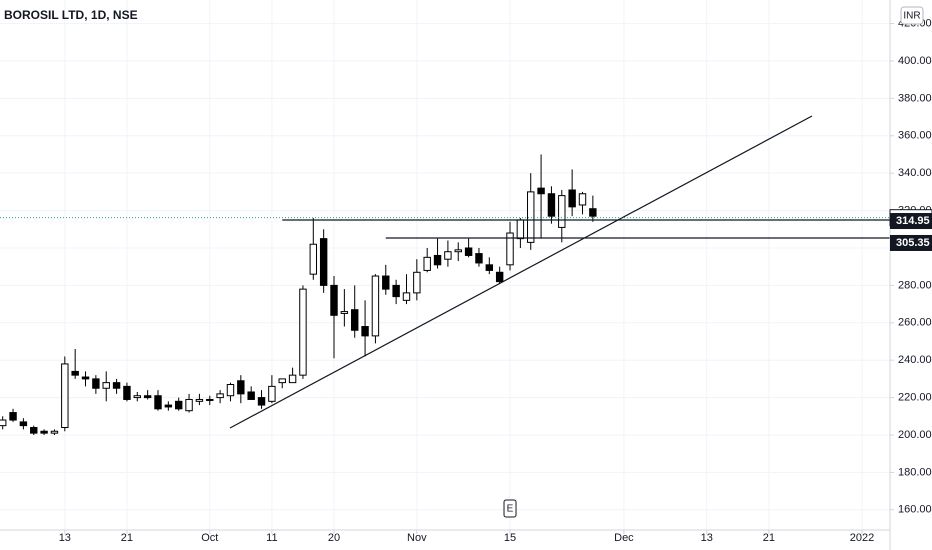 This screenshot has width=932, height=550. I want to click on x-tick-label: 20, so click(334, 538).